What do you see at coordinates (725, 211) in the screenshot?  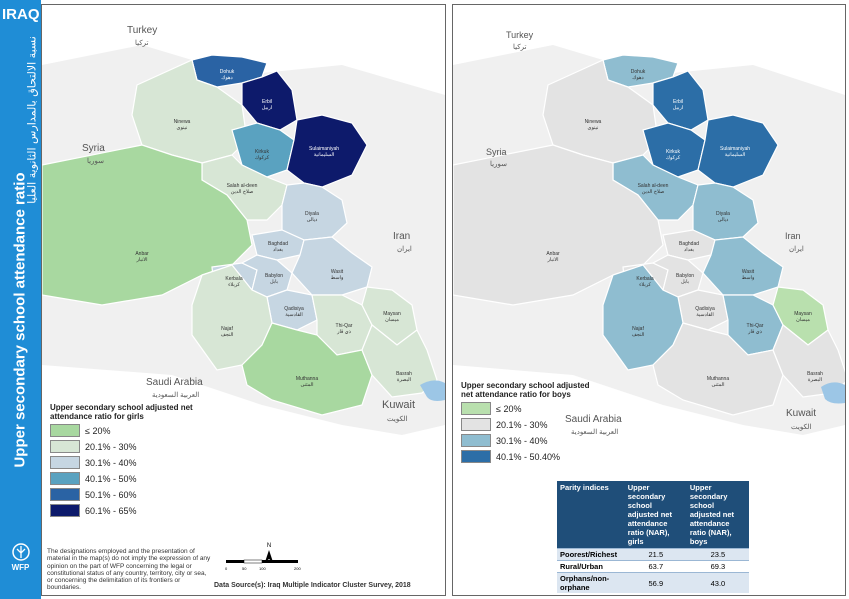 I see `governorate-diyala` at bounding box center [725, 211].